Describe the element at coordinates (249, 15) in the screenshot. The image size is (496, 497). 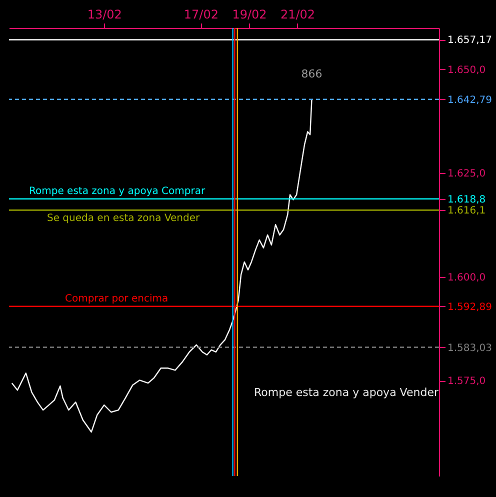
I see `x-tick-label: 19/02` at that location.